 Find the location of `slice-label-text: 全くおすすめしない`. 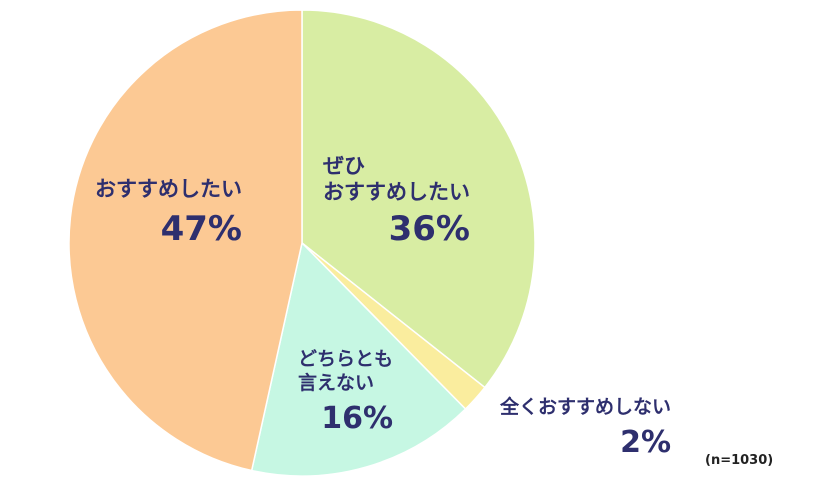

slice-label-text: 全くおすすめしない is located at coordinates (586, 407).